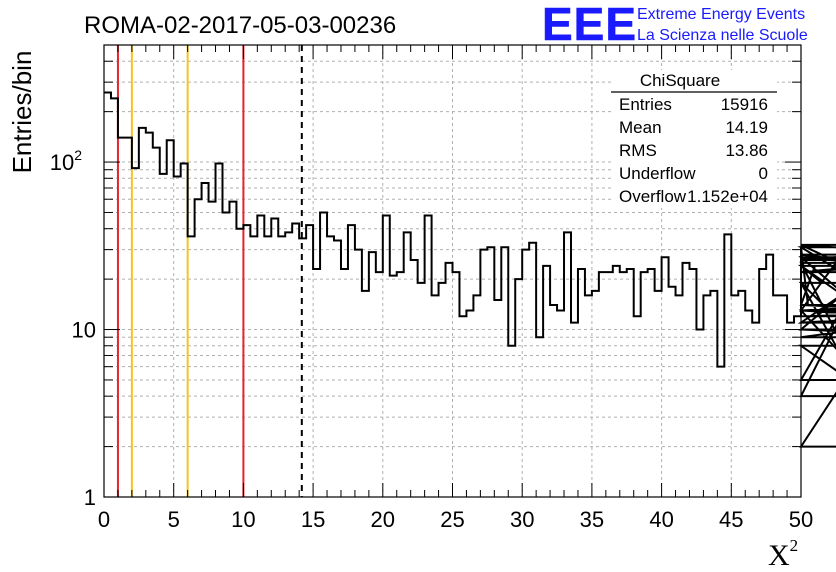 The image size is (836, 572). Describe the element at coordinates (727, 196) in the screenshot. I see `stats-value-overflow: 1.152e+04` at that location.